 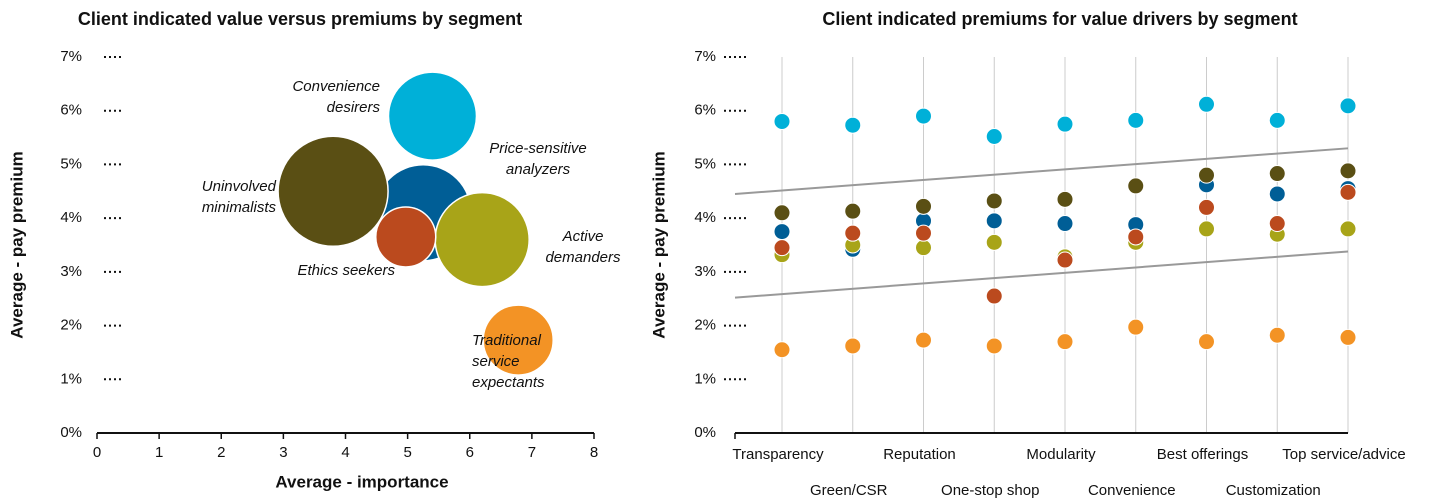 What do you see at coordinates (336, 97) in the screenshot?
I see `bubble-label: Convenience desirers` at bounding box center [336, 97].